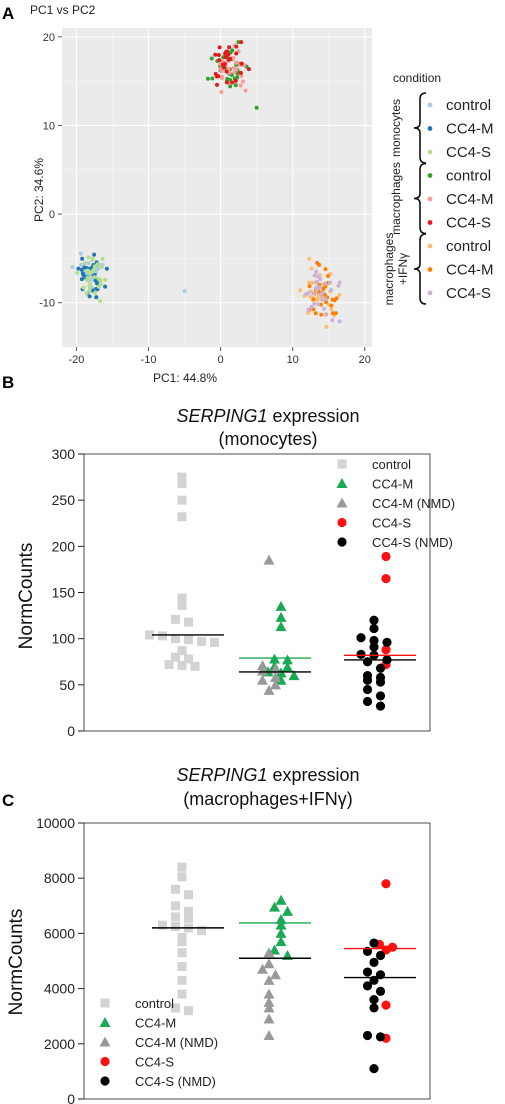 The height and width of the screenshot is (1104, 505). What do you see at coordinates (64, 500) in the screenshot?
I see `chart-b-y-tick-label: 250` at bounding box center [64, 500].